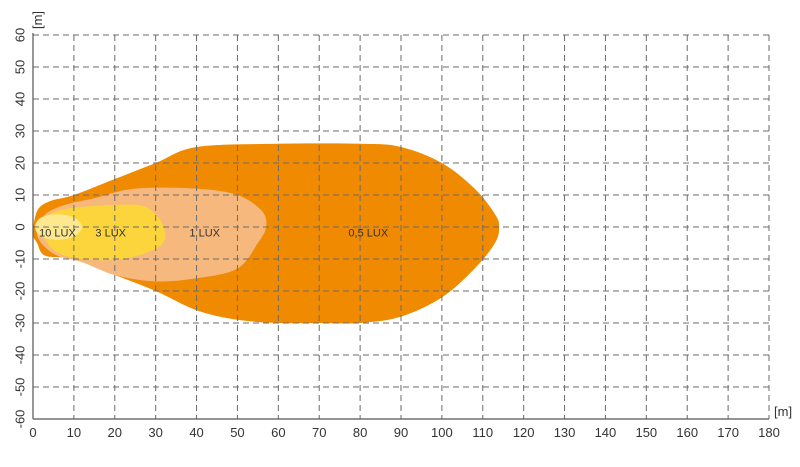 The width and height of the screenshot is (800, 467). What do you see at coordinates (19, 419) in the screenshot?
I see `y-tick-label: -60` at bounding box center [19, 419].